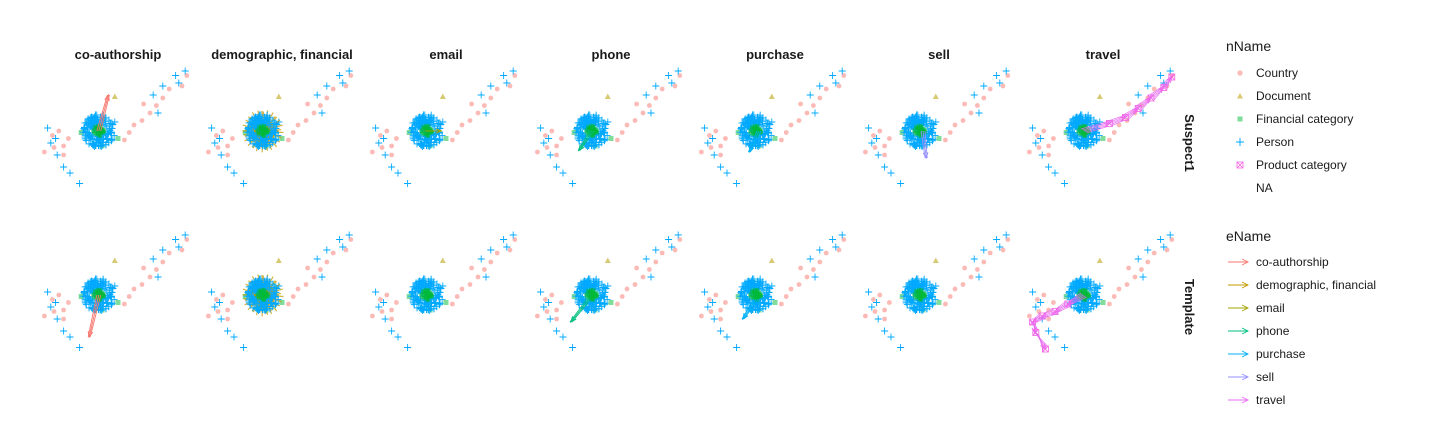  I want to click on facet-panel, so click(1101, 127).